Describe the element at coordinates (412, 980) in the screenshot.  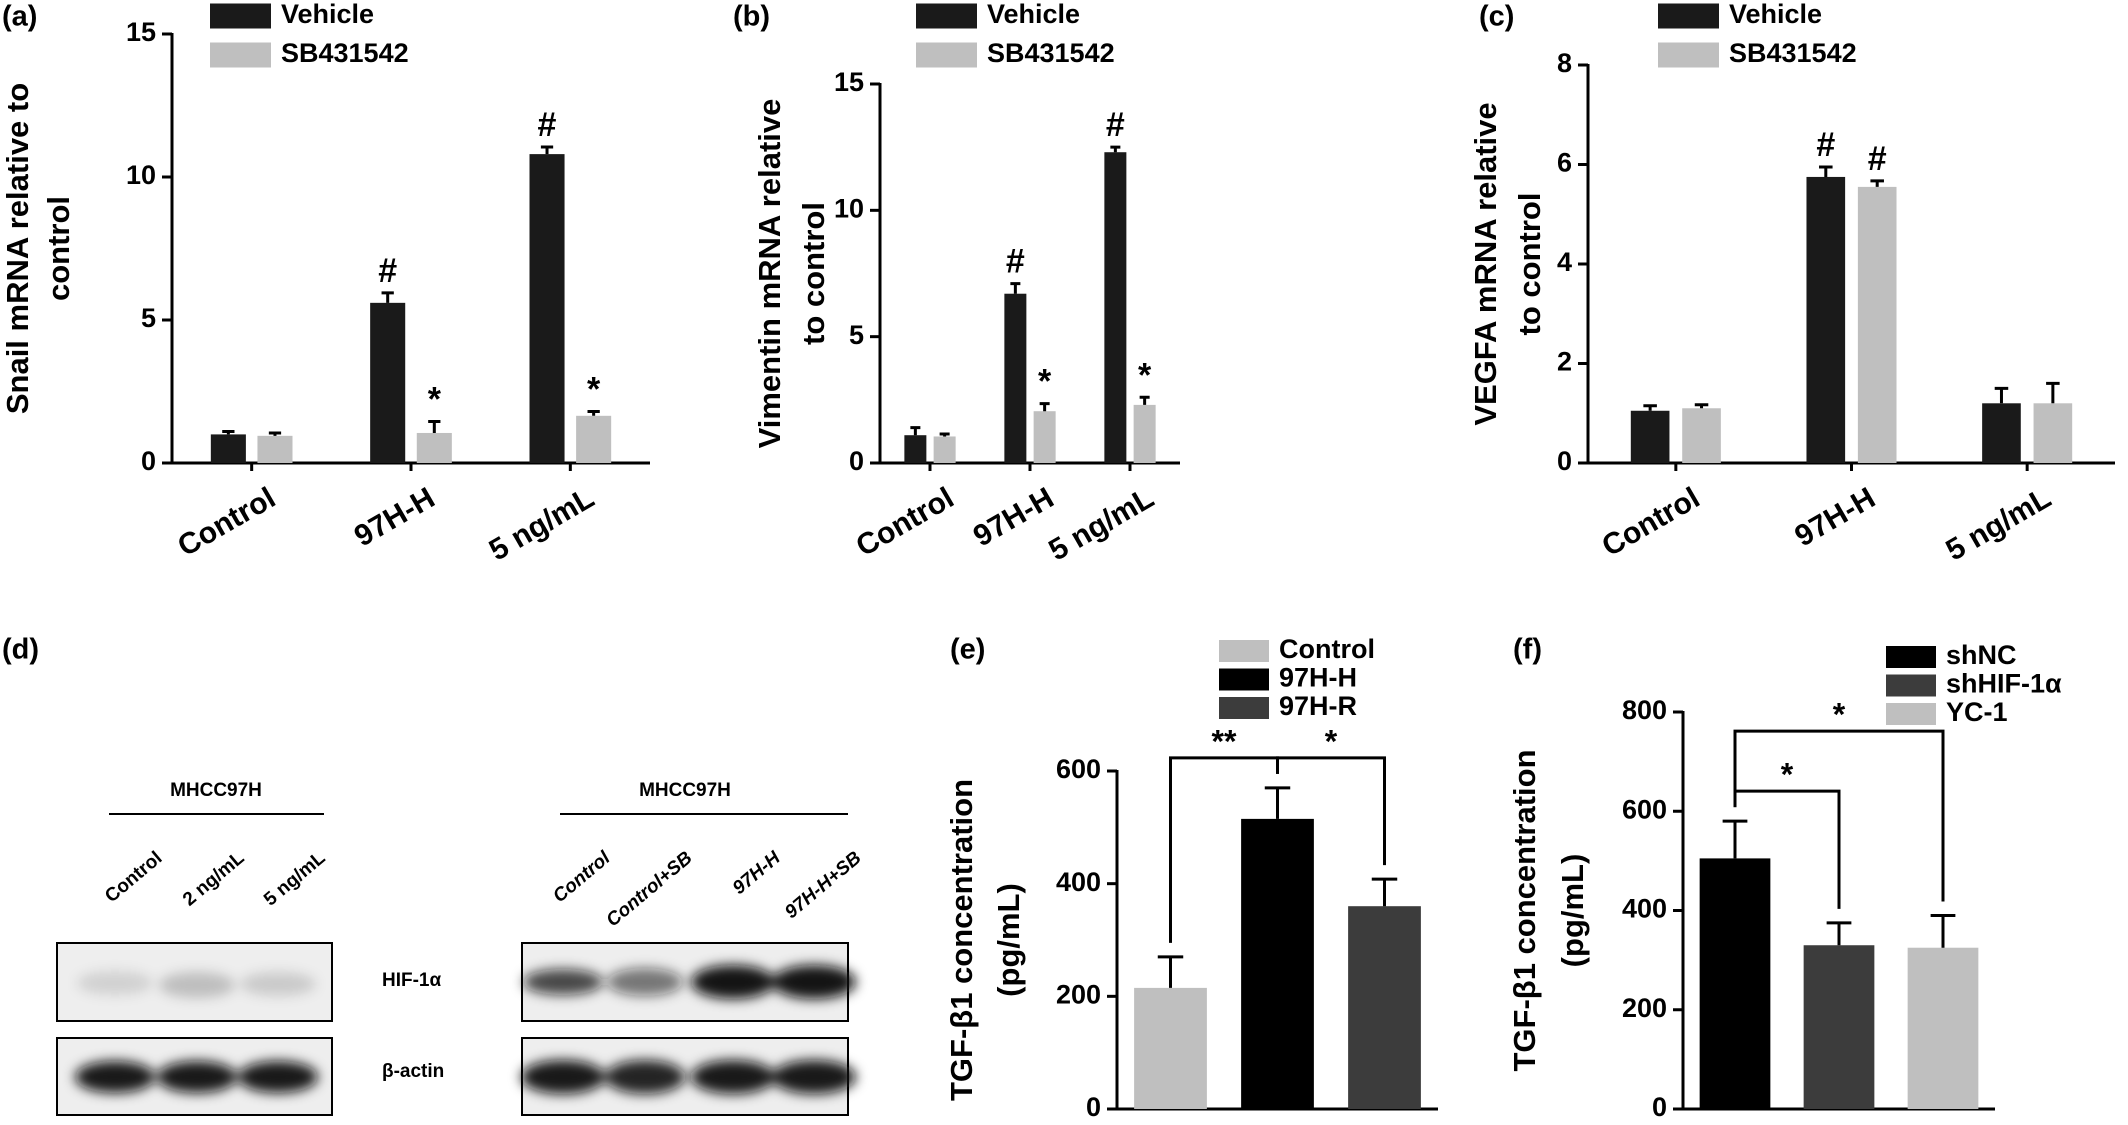
I see `row-label: HIF-1α` at that location.